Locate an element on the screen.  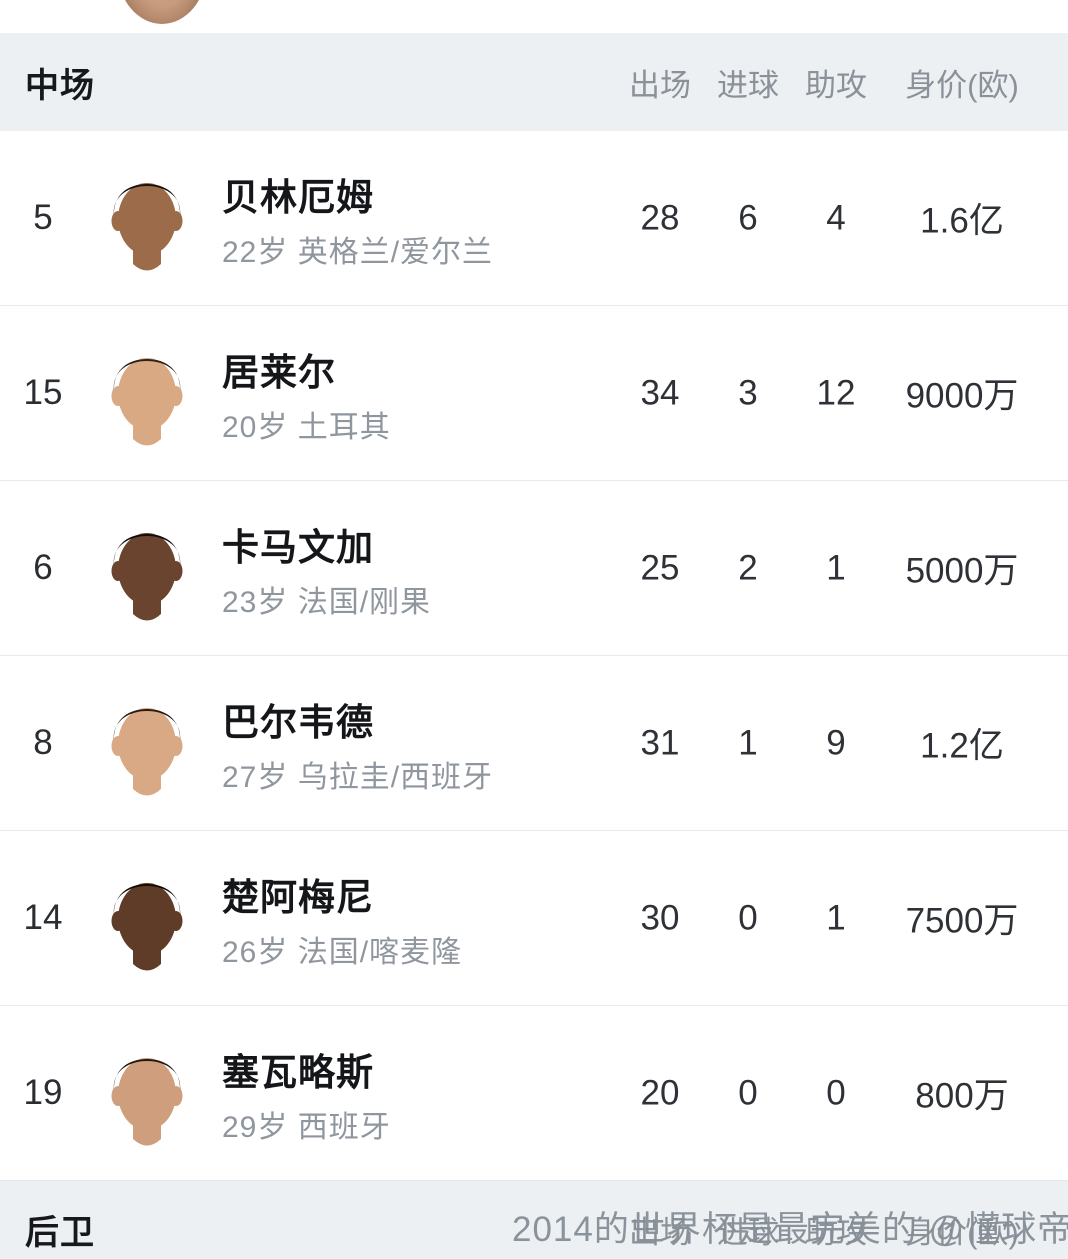
player-stats: 34 3 12 9000万 is located at coordinates (830, 393).